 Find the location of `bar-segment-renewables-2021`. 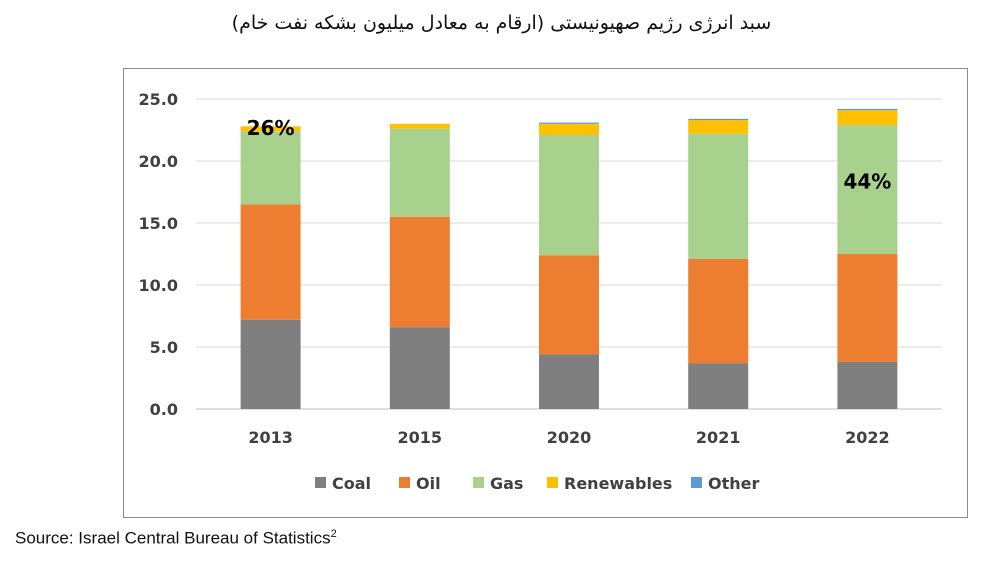

bar-segment-renewables-2021 is located at coordinates (718, 127).